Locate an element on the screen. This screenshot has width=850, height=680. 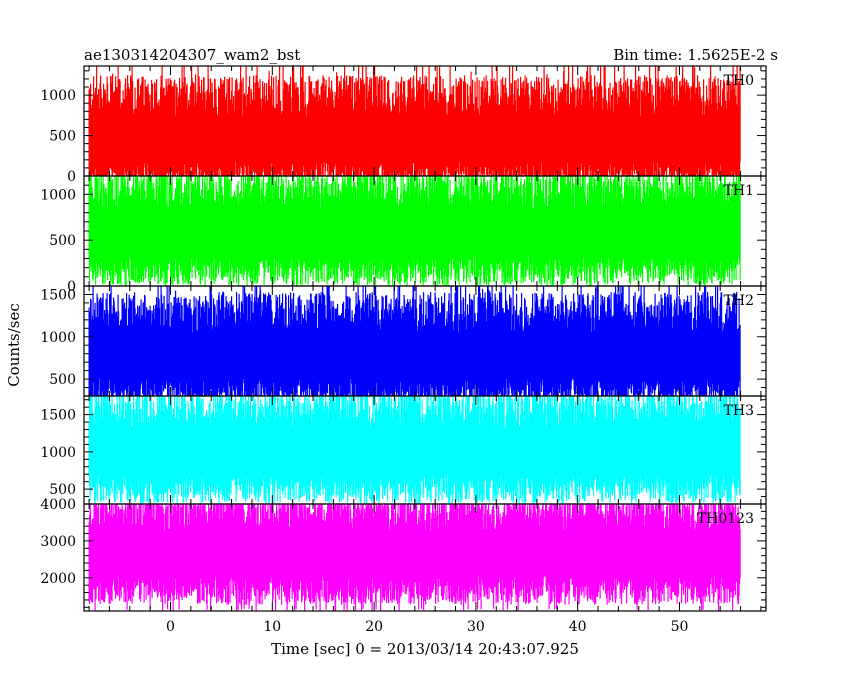
panel-label-th0: TH0 is located at coordinates (739, 81).